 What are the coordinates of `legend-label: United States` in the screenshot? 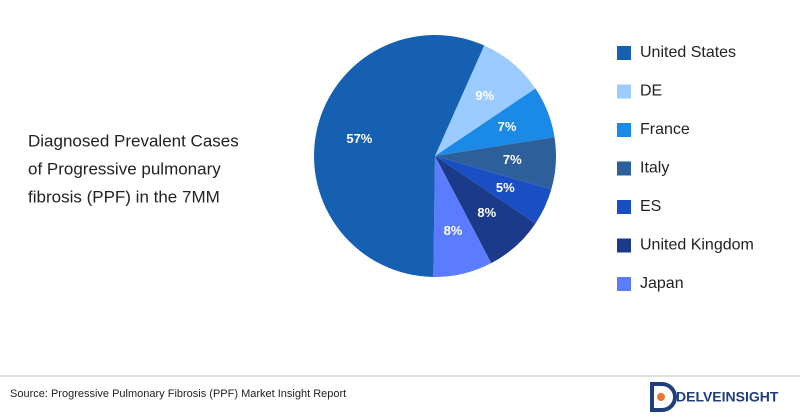 It's located at (688, 52).